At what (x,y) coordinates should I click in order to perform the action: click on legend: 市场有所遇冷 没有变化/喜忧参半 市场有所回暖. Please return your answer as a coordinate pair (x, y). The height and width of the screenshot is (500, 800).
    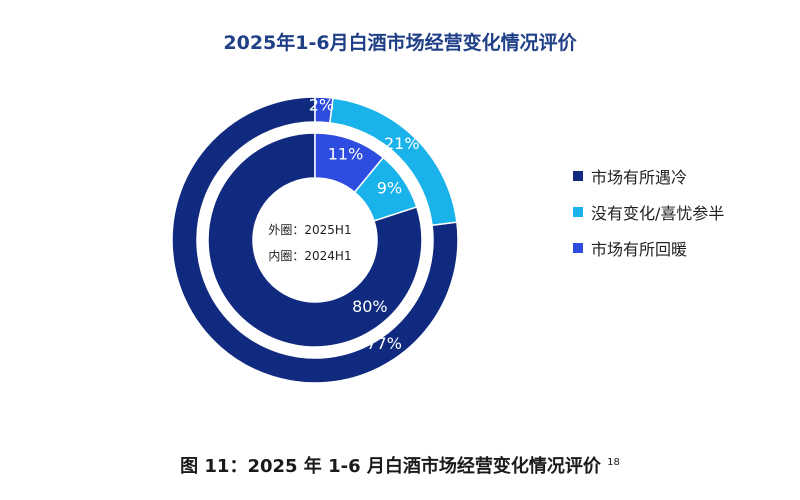
    Looking at the image, I should click on (648, 212).